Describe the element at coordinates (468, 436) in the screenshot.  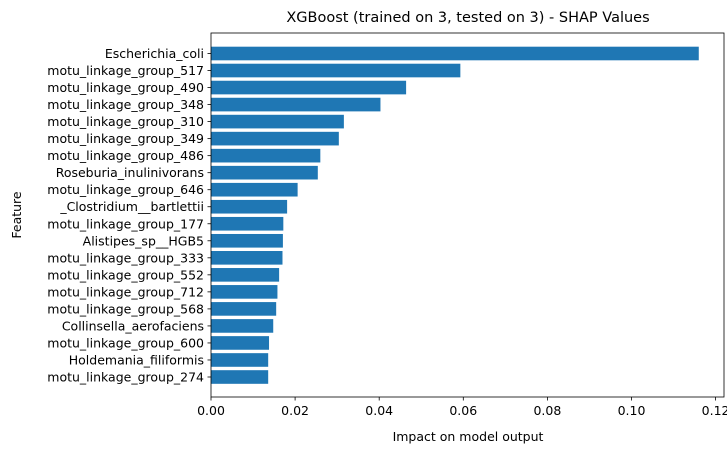
I see `x-axis-label: Impact on model output` at that location.